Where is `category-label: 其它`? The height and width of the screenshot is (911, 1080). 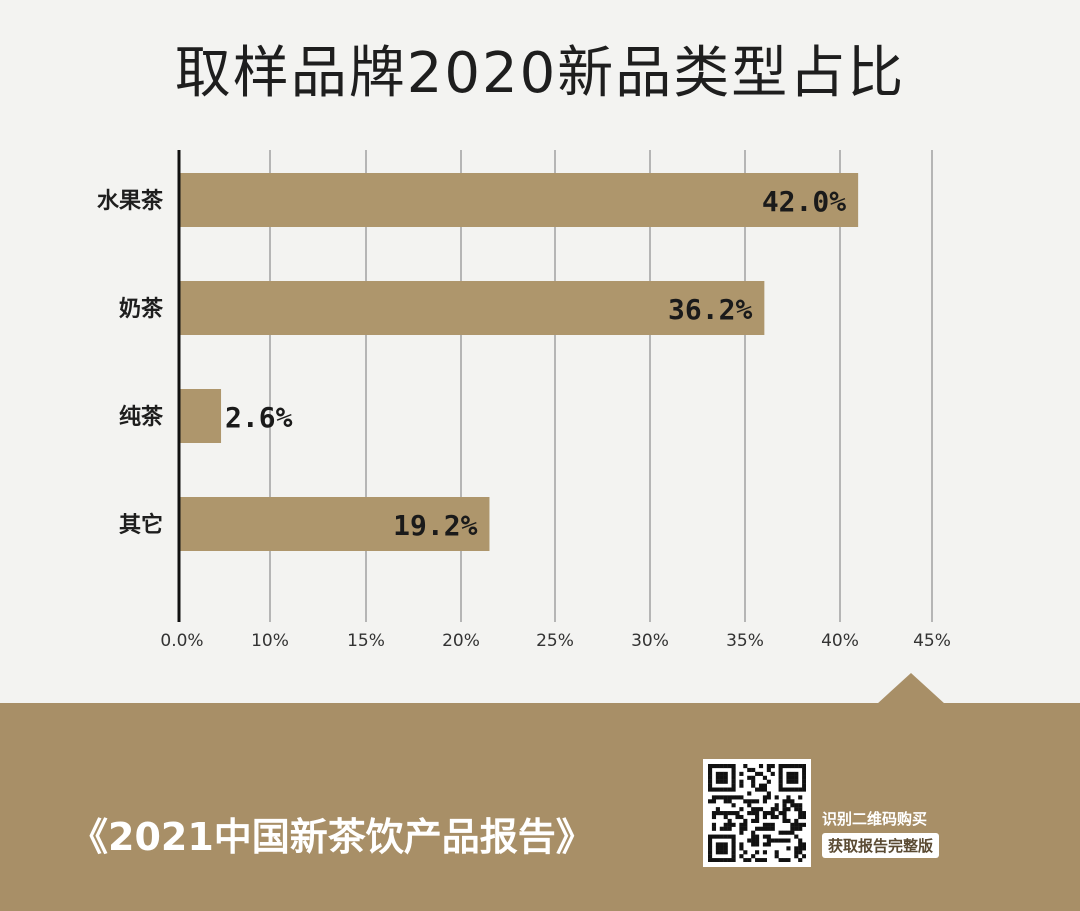
category-label: 其它 is located at coordinates (141, 525).